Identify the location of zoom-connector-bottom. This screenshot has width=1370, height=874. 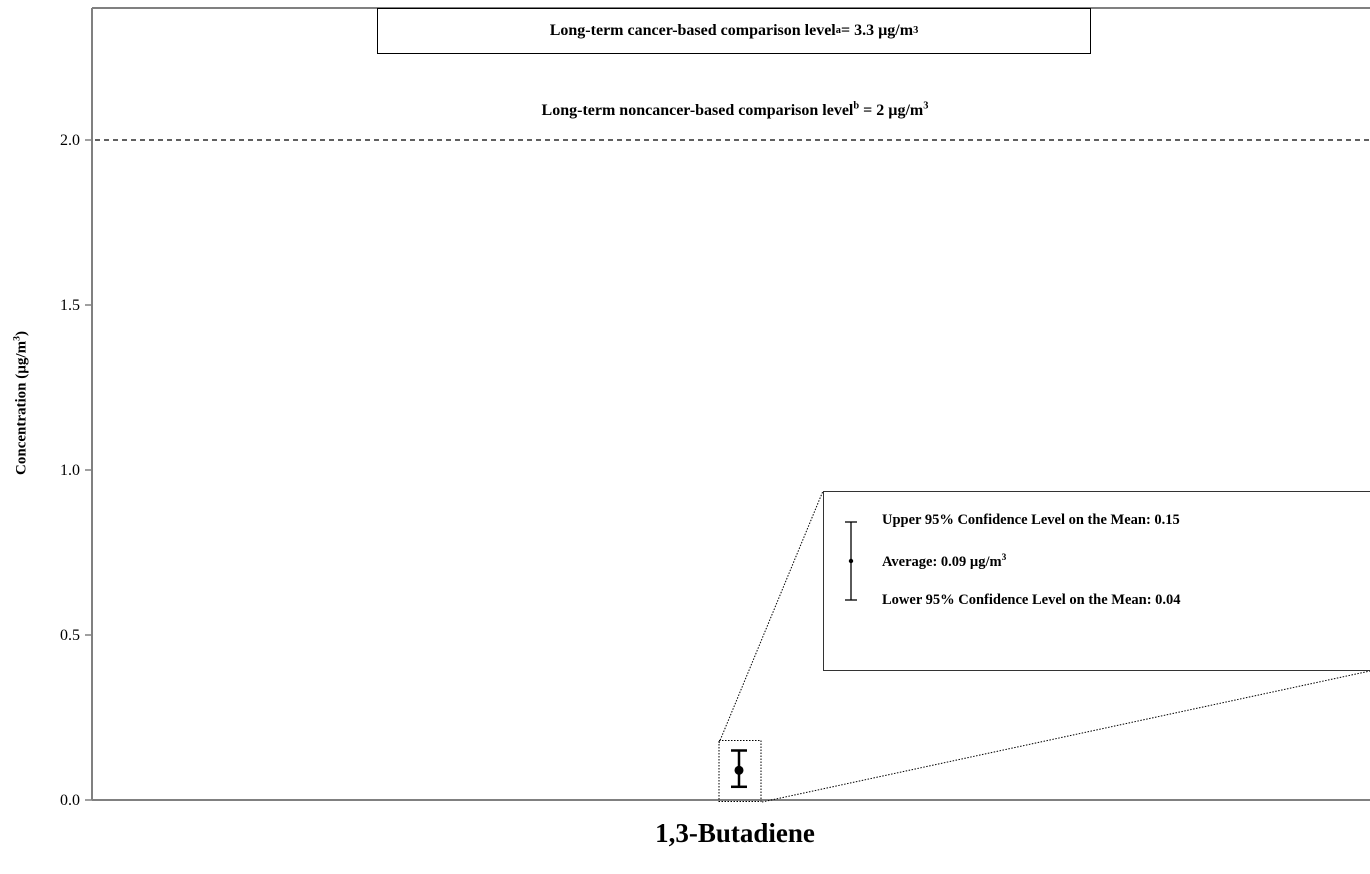
(1066, 736).